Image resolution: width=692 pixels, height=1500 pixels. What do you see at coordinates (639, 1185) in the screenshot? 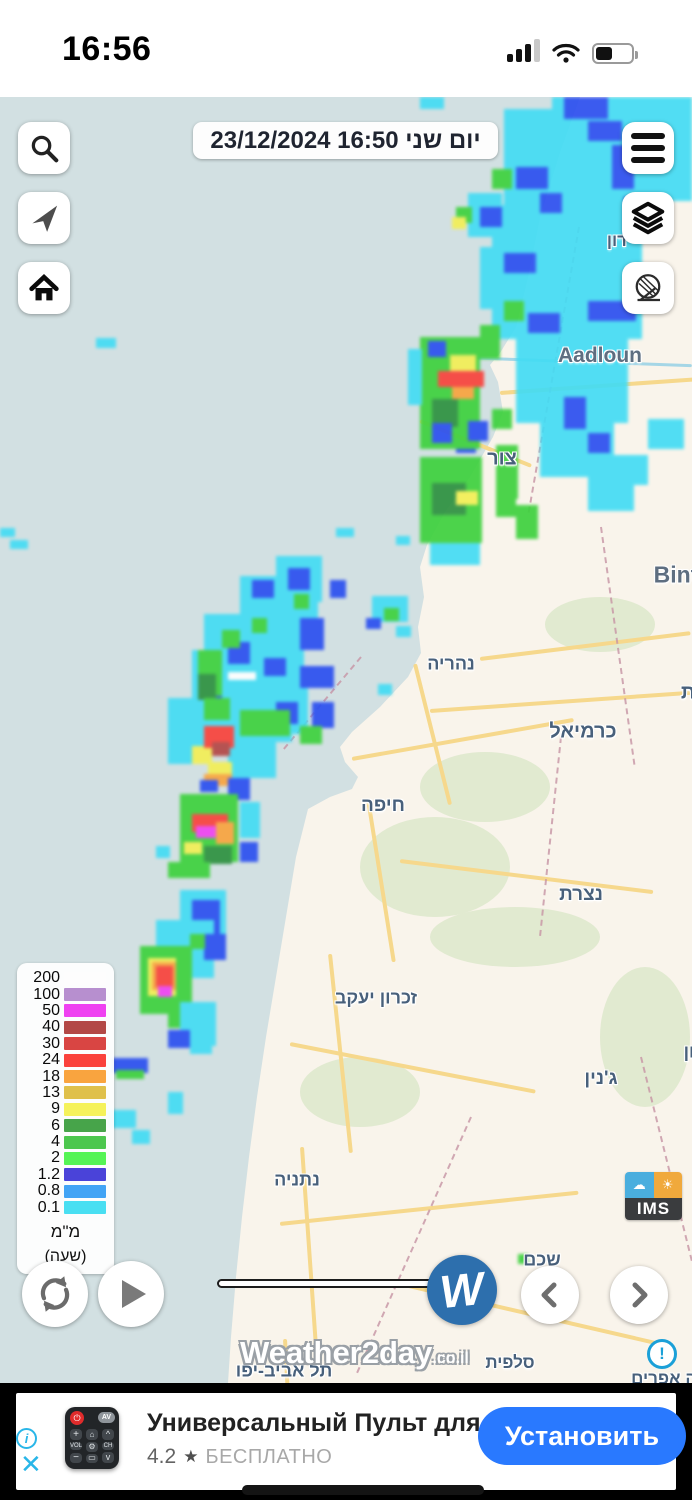
I see `ims-cloud-icon: ☁` at bounding box center [639, 1185].